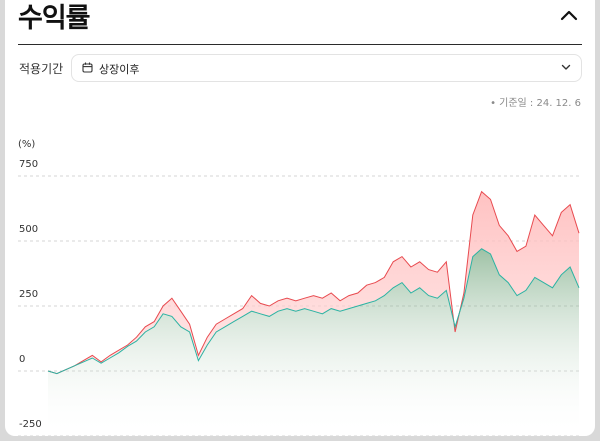 Image resolution: width=600 pixels, height=441 pixels. I want to click on y-tick-label: 0, so click(22, 359).